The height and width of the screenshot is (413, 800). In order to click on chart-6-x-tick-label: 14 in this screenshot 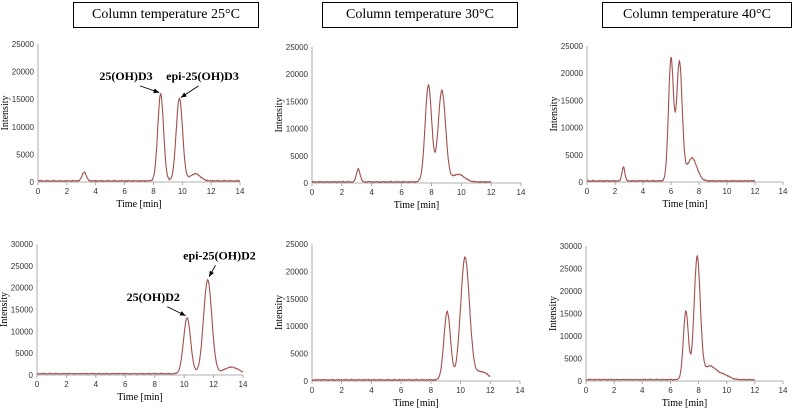, I will do `click(783, 390)`.